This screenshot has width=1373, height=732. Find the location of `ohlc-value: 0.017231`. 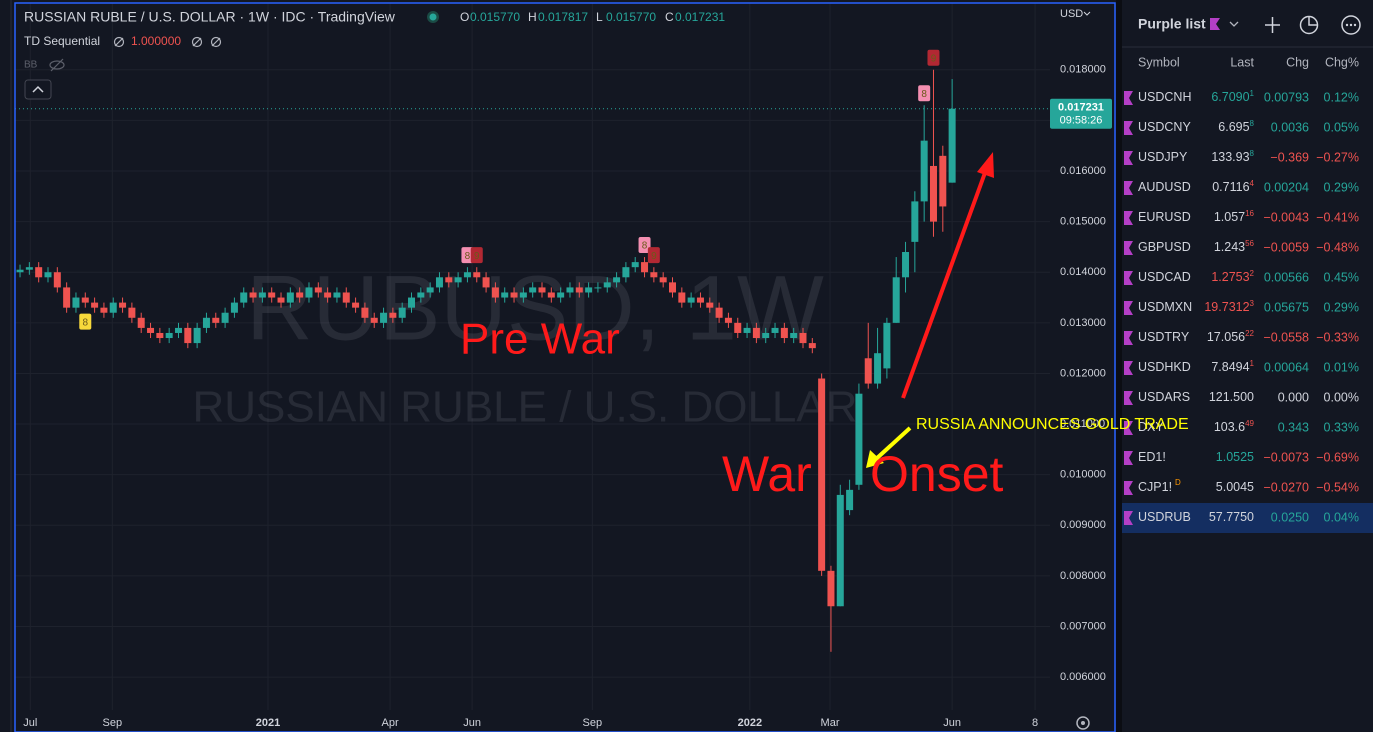

ohlc-value: 0.017231 is located at coordinates (700, 17).